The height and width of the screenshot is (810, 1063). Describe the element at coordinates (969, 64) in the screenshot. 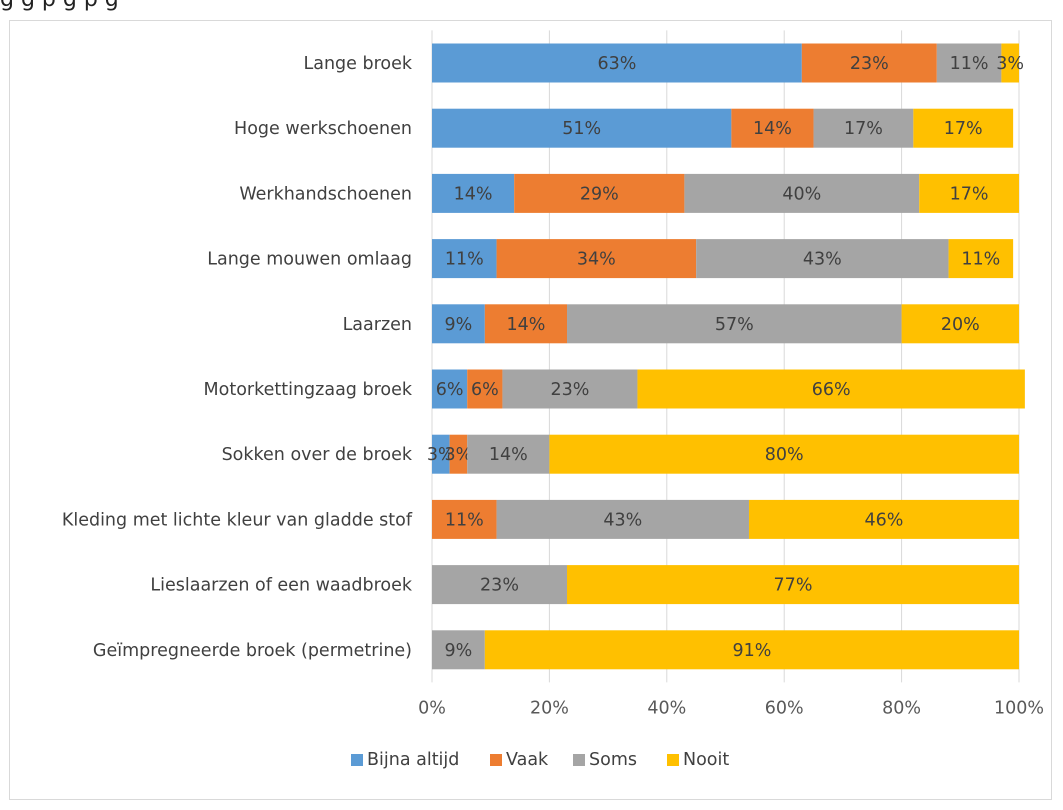

I see `data-label-soms: 11%` at that location.